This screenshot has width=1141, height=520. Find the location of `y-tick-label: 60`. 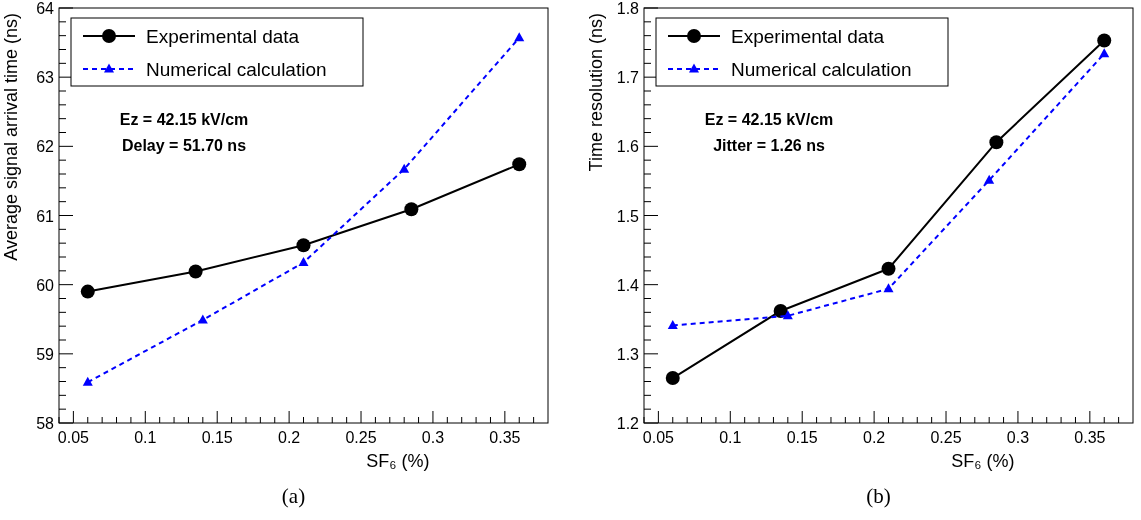

y-tick-label: 60 is located at coordinates (45, 285).